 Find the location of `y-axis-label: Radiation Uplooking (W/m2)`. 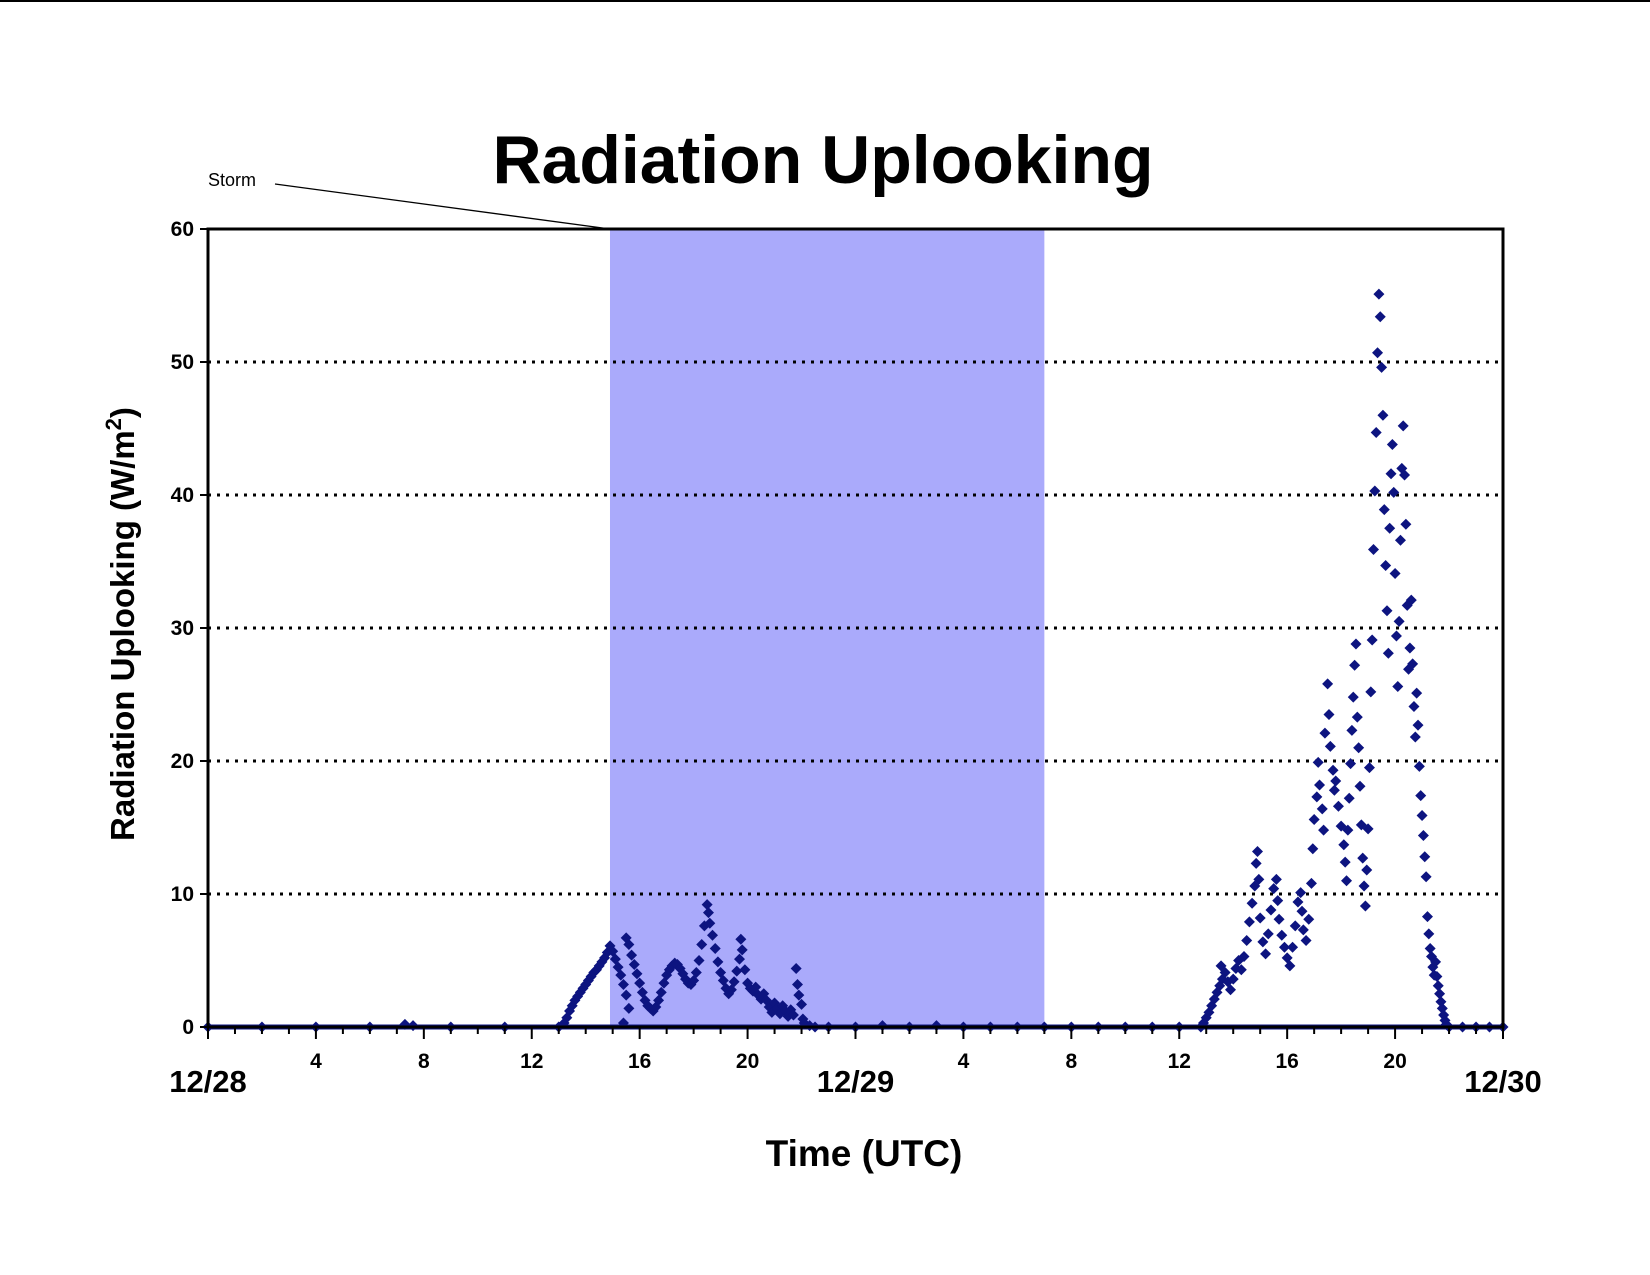

y-axis-label: Radiation Uplooking (W/m2) is located at coordinates (121, 624).